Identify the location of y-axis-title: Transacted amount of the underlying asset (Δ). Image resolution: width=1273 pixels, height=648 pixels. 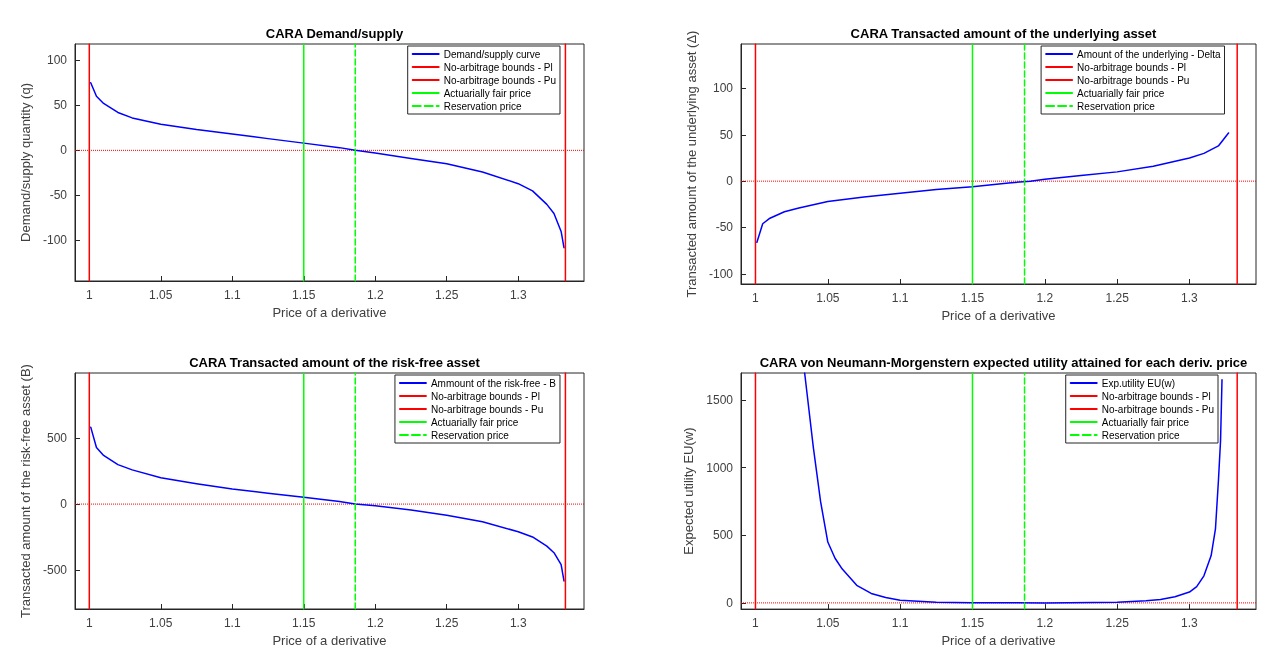
(692, 164).